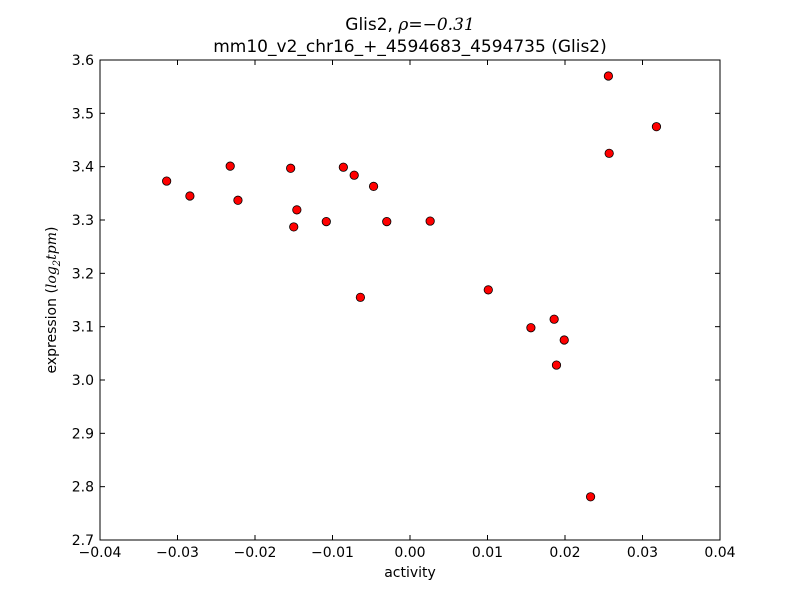 This screenshot has height=600, width=800. I want to click on y-tick-label: 3.3, so click(83, 221).